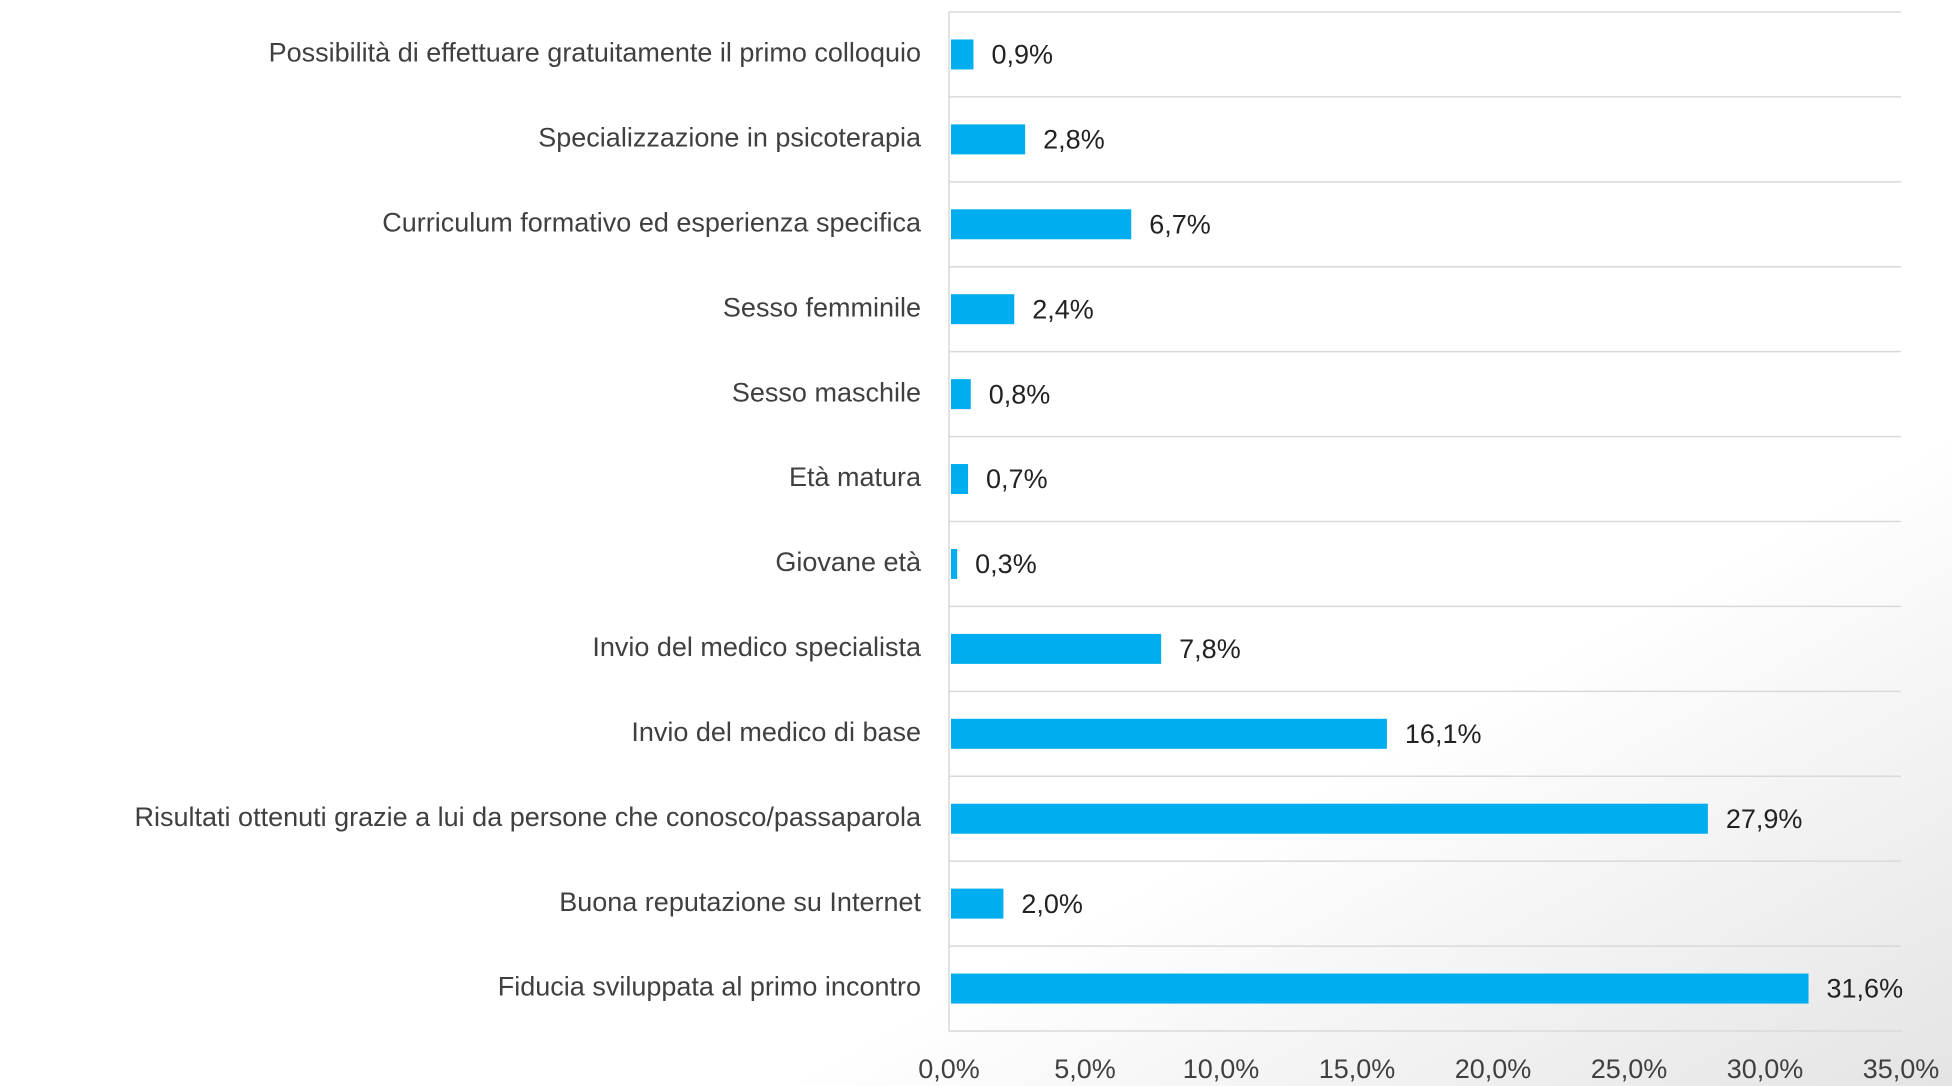 The height and width of the screenshot is (1086, 1952). I want to click on x-tick-label: 30,0%, so click(1765, 1069).